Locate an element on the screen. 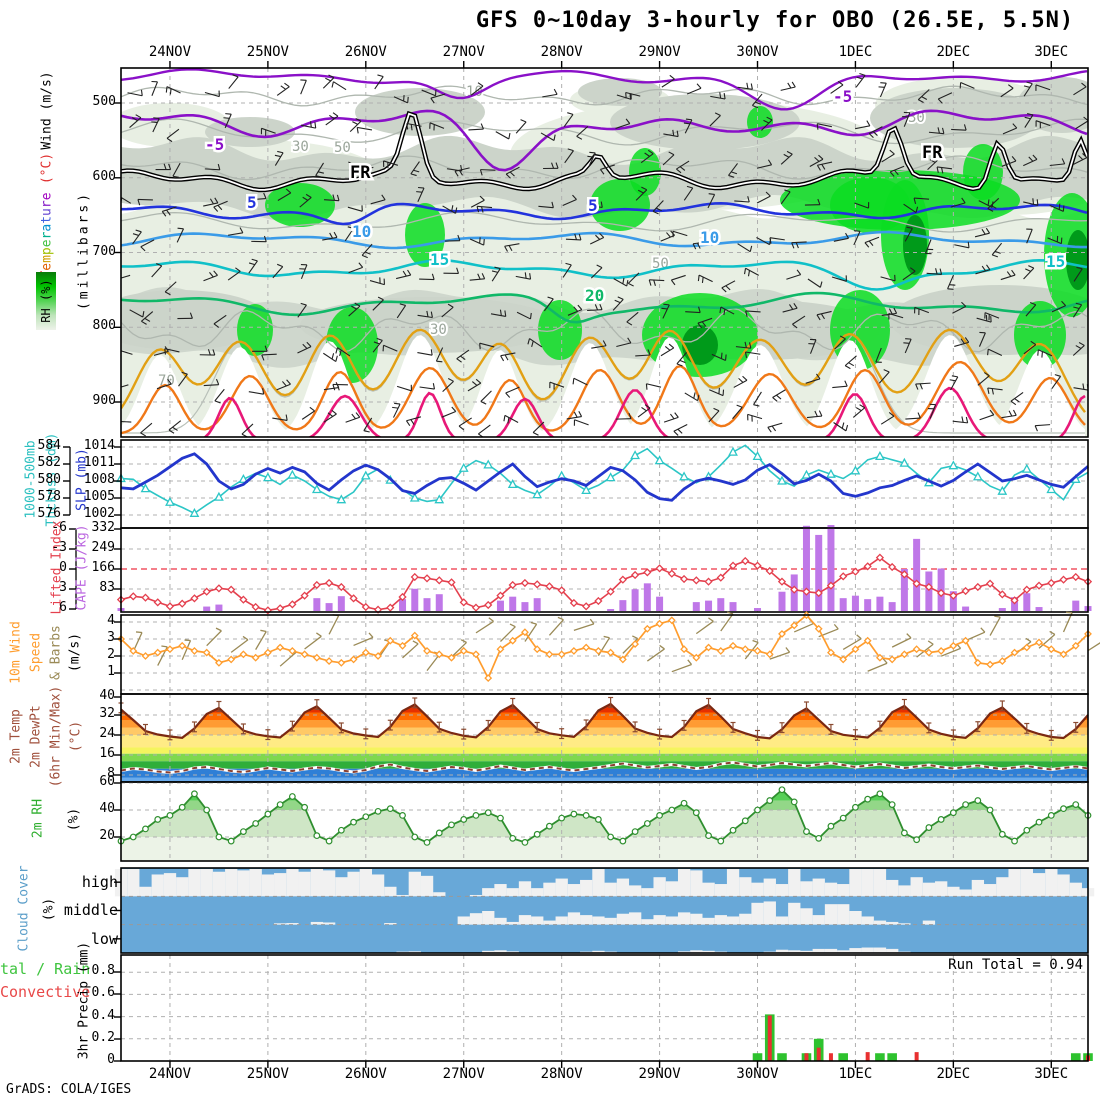 This screenshot has height=1100, width=1100. axis-tick-label: 578 is located at coordinates (49, 496).